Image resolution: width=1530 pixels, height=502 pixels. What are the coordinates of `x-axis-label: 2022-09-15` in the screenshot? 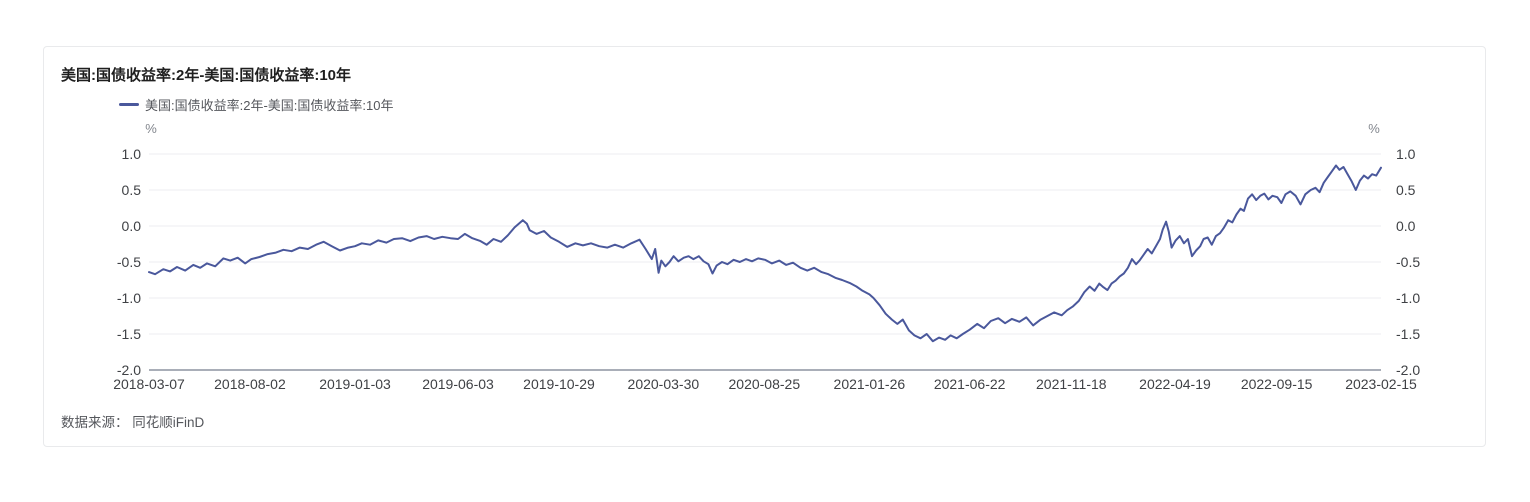 It's located at (1277, 384).